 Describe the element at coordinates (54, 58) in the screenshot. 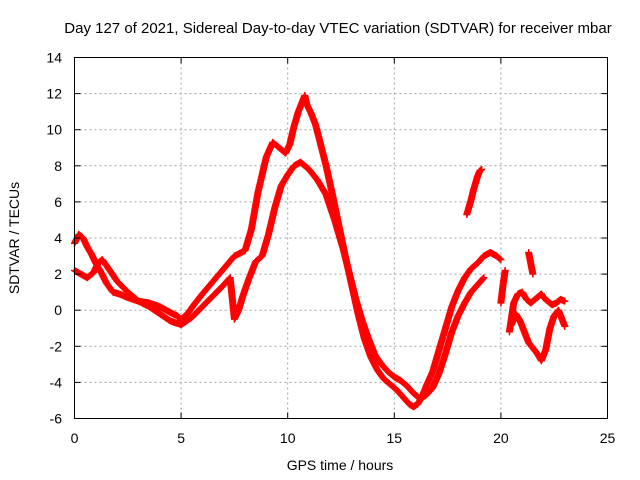

I see `y-tick-label: 14` at that location.